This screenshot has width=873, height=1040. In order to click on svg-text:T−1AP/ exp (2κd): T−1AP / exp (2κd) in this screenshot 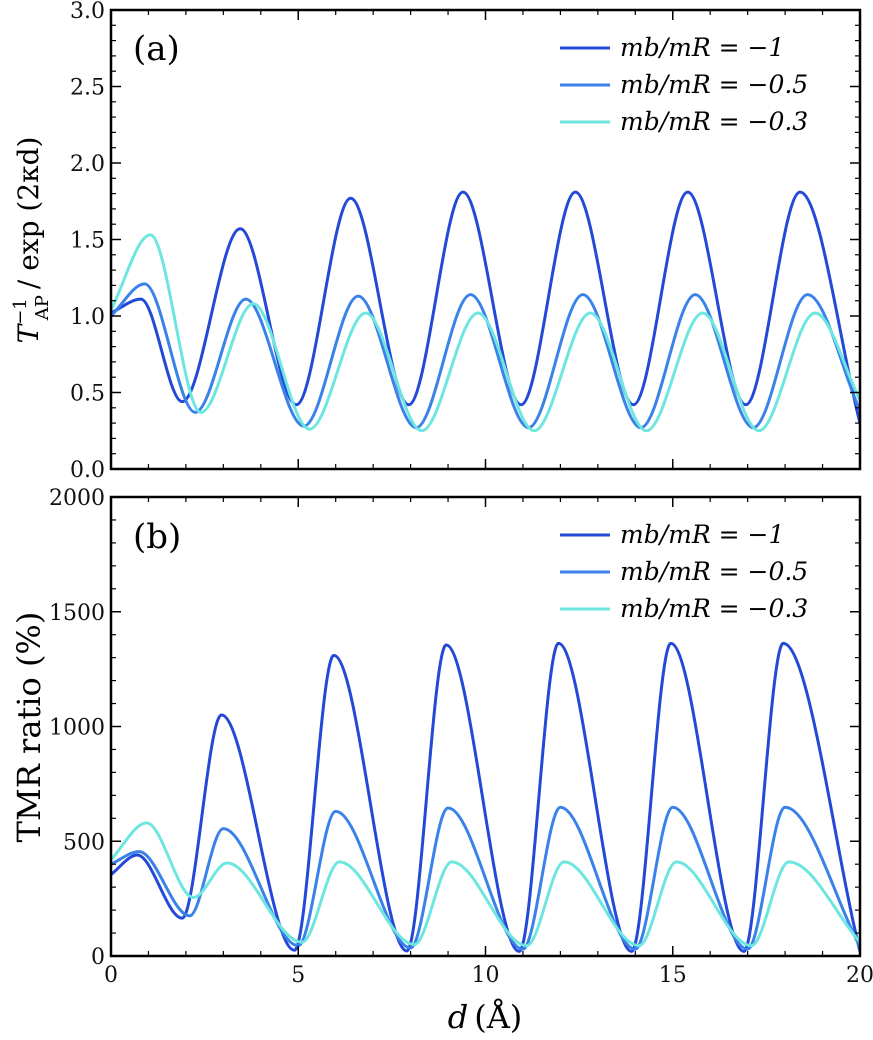, I will do `click(31, 240)`.